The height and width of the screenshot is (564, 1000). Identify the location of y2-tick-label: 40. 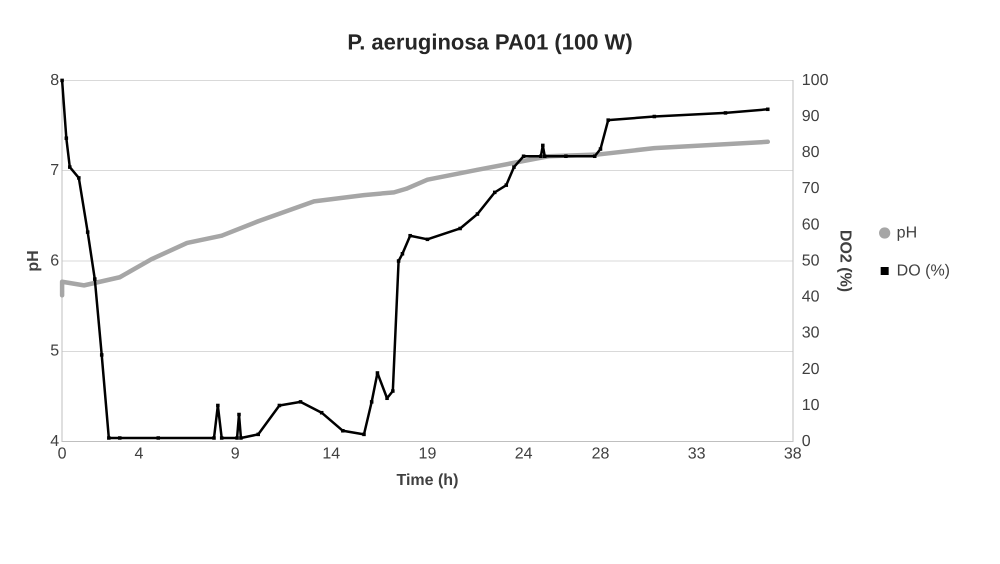
(811, 297).